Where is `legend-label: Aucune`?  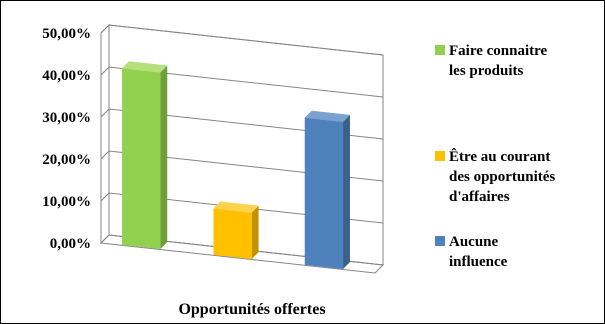
legend-label: Aucune is located at coordinates (474, 242).